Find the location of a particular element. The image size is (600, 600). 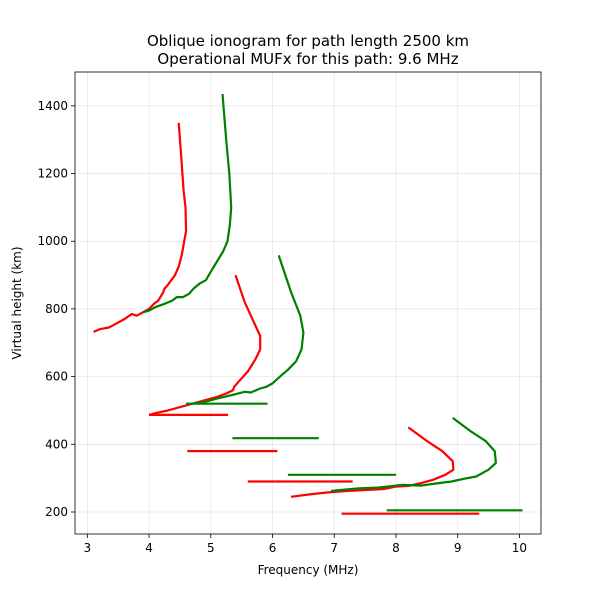

x-axis-label: Frequency (MHz) is located at coordinates (308, 570).